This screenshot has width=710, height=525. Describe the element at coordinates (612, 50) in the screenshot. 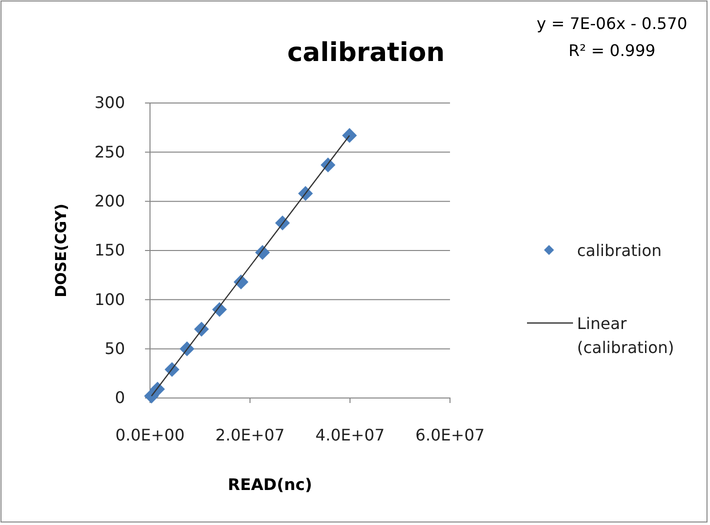

I see `text: R² = 0.999` at that location.